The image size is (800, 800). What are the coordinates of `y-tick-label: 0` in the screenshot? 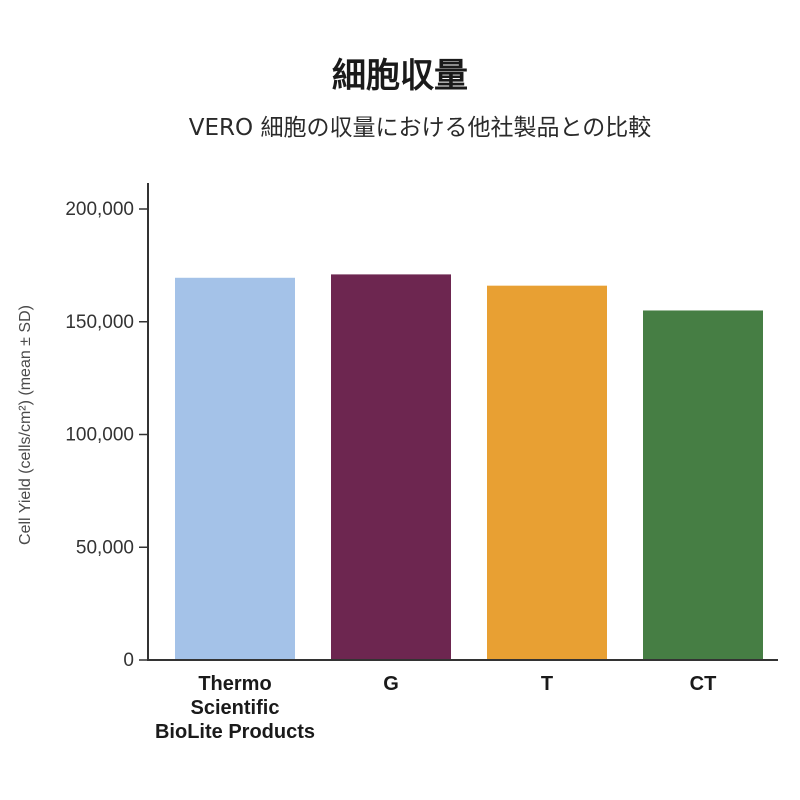 It's located at (128, 660).